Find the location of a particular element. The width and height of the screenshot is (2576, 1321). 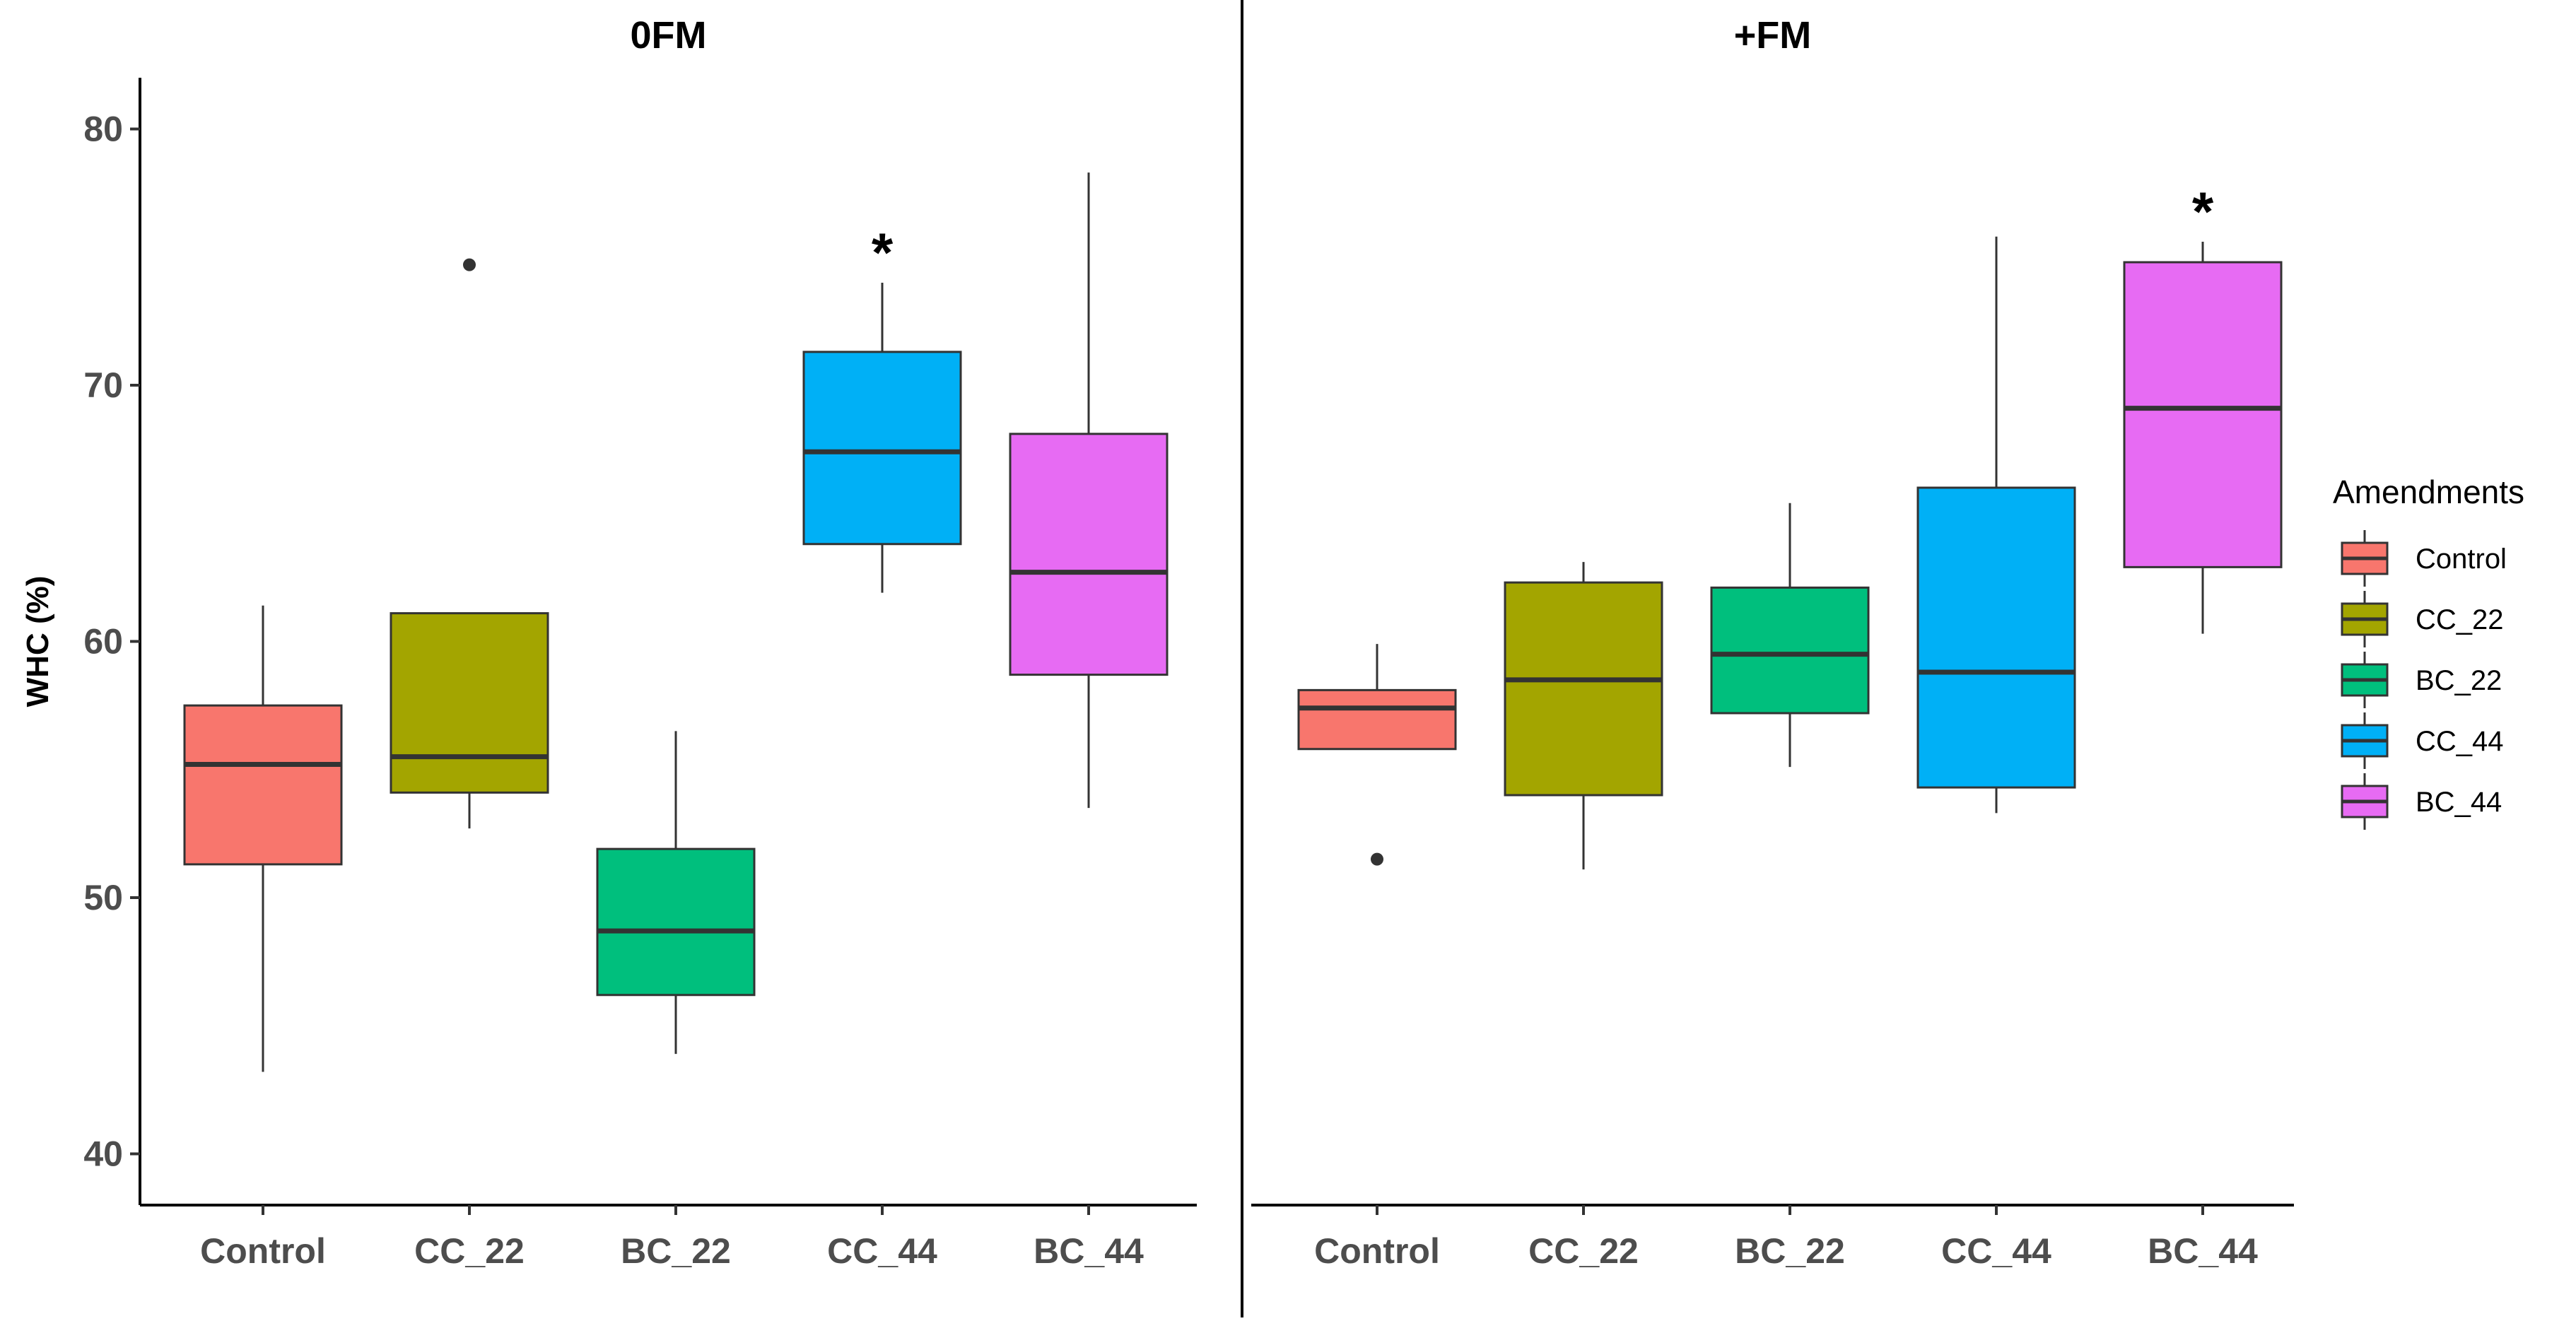

panel-fm-x-tick-label: Control is located at coordinates (1377, 1251).